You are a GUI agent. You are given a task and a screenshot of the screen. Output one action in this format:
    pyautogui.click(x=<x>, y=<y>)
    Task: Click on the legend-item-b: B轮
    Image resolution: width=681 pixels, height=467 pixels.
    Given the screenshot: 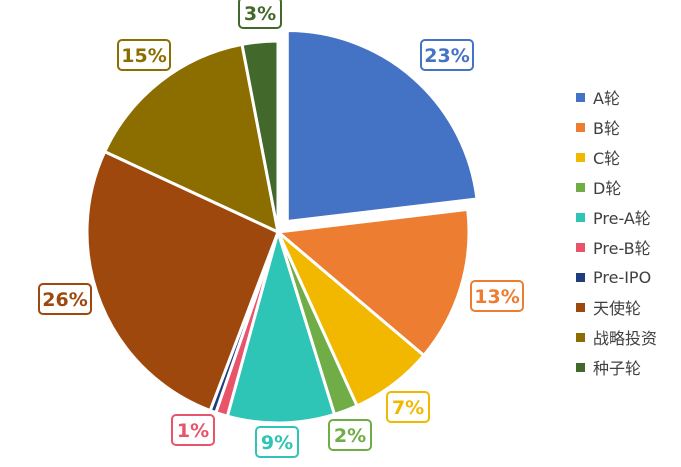 What is the action you would take?
    pyautogui.click(x=616, y=127)
    